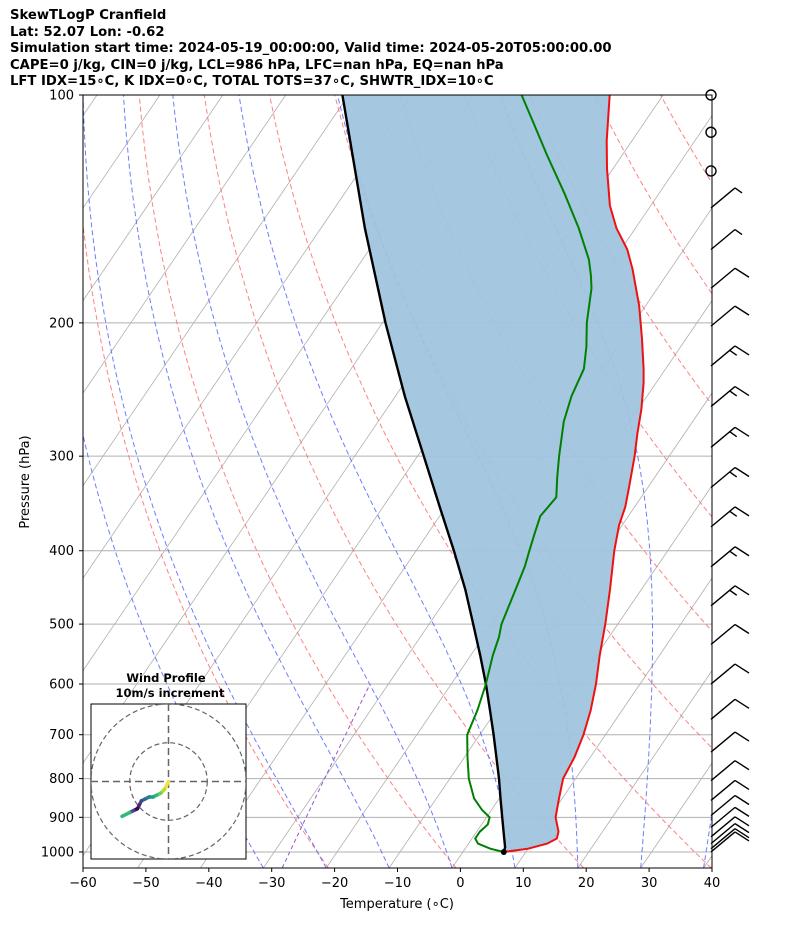 This screenshot has width=794, height=937. What do you see at coordinates (523, 883) in the screenshot?
I see `x-tick-label: 10` at bounding box center [523, 883].